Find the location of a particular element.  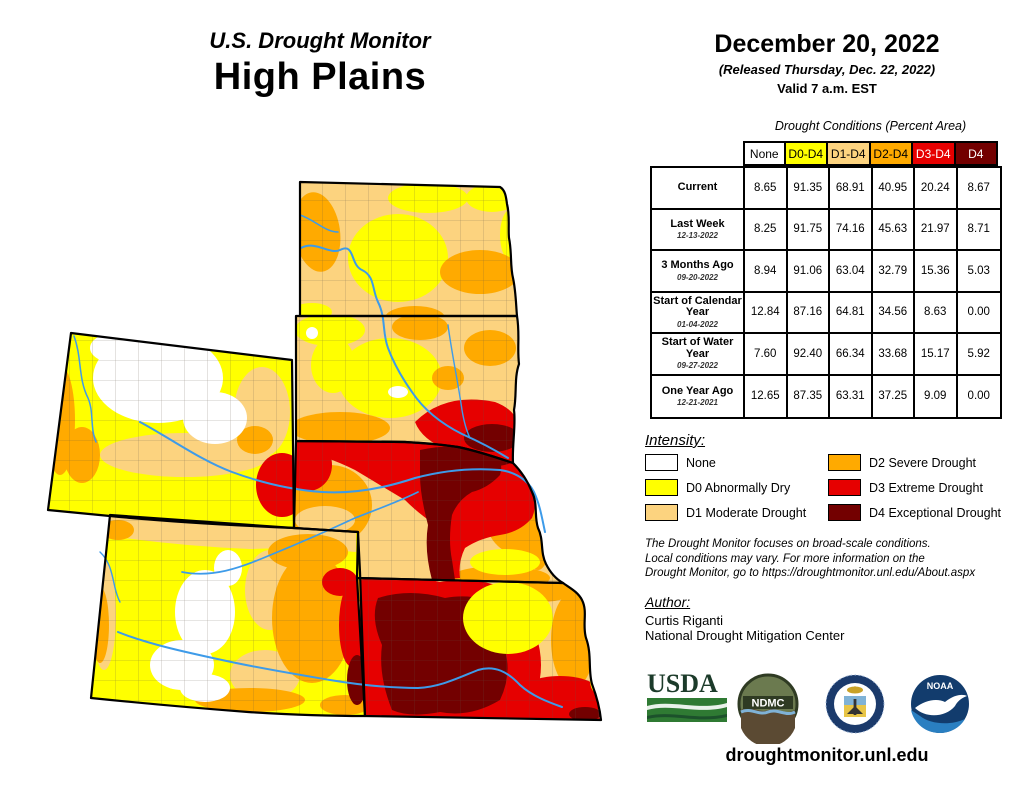

commerce-seal-logo is located at coordinates (855, 704).